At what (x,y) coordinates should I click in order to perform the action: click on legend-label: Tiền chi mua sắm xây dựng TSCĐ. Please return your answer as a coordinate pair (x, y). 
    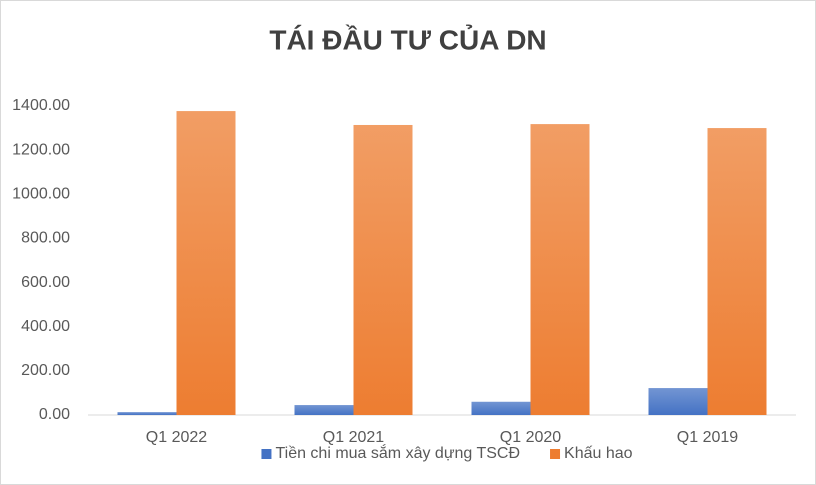
    Looking at the image, I should click on (397, 452).